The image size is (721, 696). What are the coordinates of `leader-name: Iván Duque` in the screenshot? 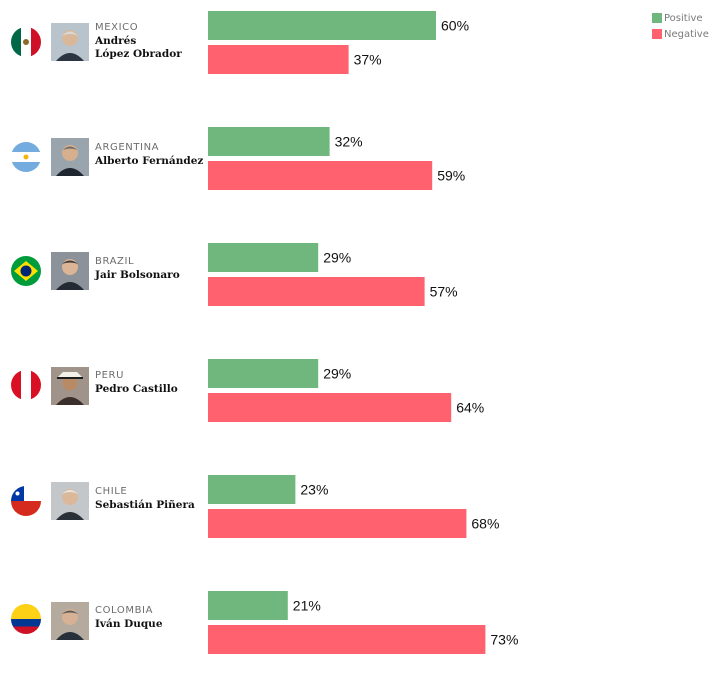 It's located at (150, 624).